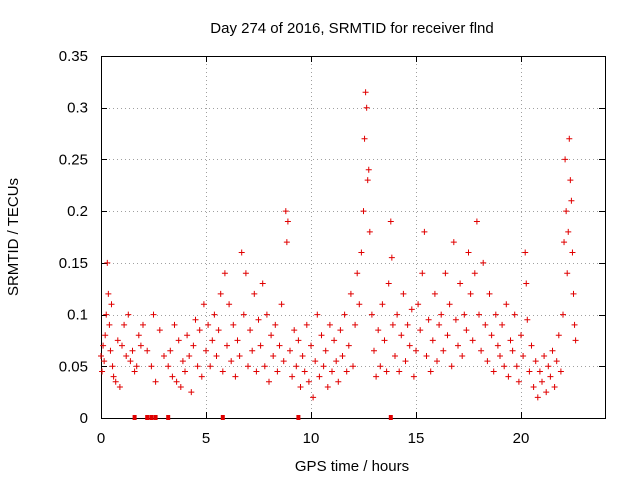 The height and width of the screenshot is (480, 640). What do you see at coordinates (77, 315) in the screenshot?
I see `y-tick-label: 0.1` at bounding box center [77, 315].